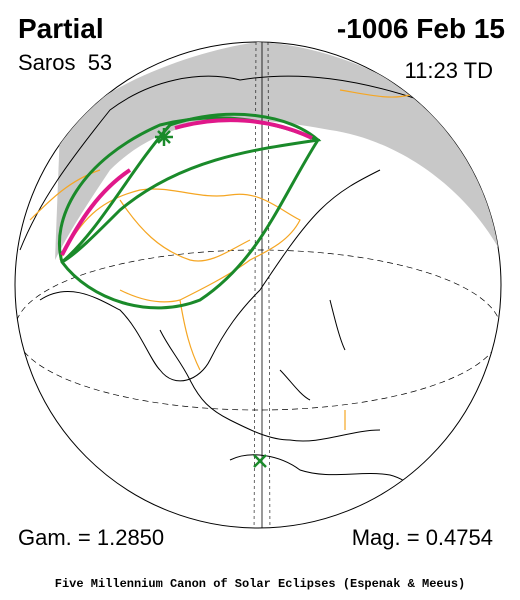 The width and height of the screenshot is (520, 600). What do you see at coordinates (421, 28) in the screenshot?
I see `eclipse-date: -1006 Feb 15` at bounding box center [421, 28].